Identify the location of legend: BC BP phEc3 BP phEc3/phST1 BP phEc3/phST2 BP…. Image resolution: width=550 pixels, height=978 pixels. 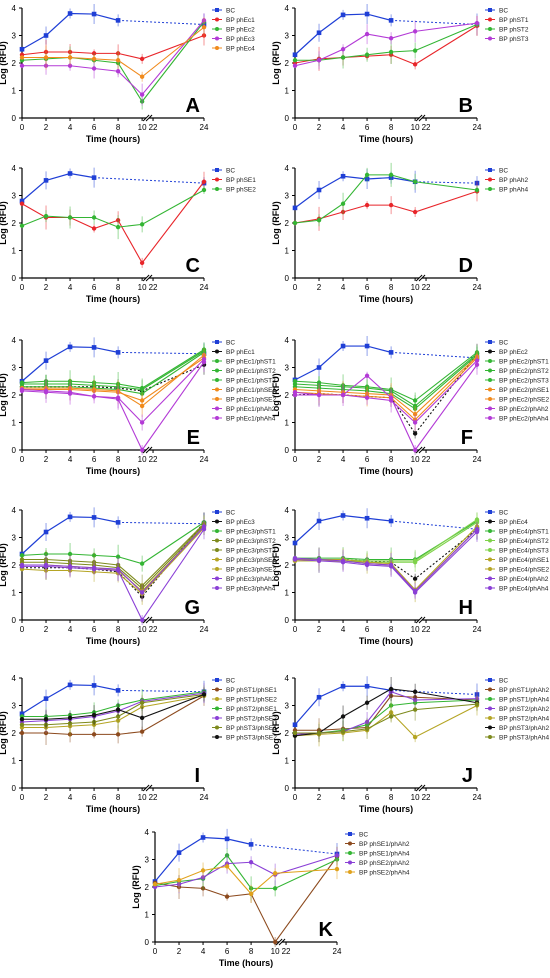
(244, 550).